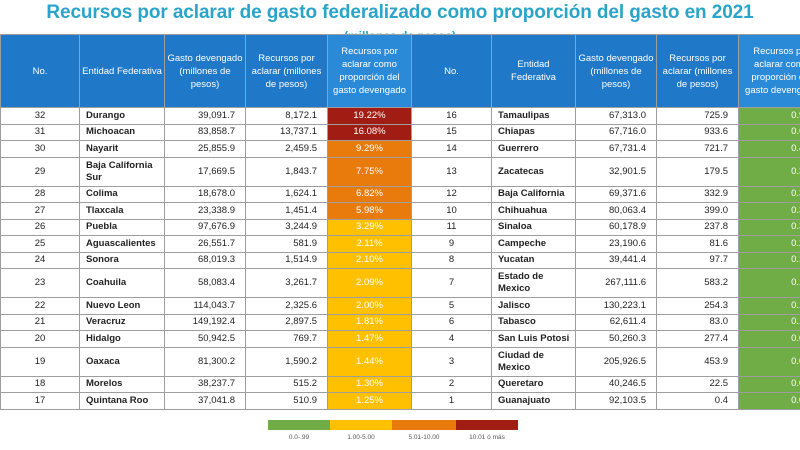 The image size is (800, 450). What do you see at coordinates (451, 171) in the screenshot?
I see `cell-no-right: 13` at bounding box center [451, 171].